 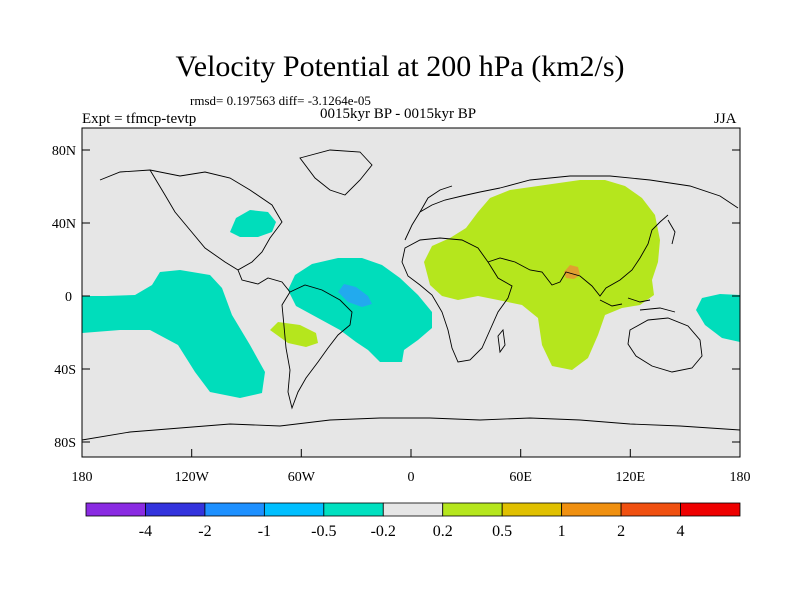 What do you see at coordinates (572, 272) in the screenshot?
I see `positive-core-asia` at bounding box center [572, 272].